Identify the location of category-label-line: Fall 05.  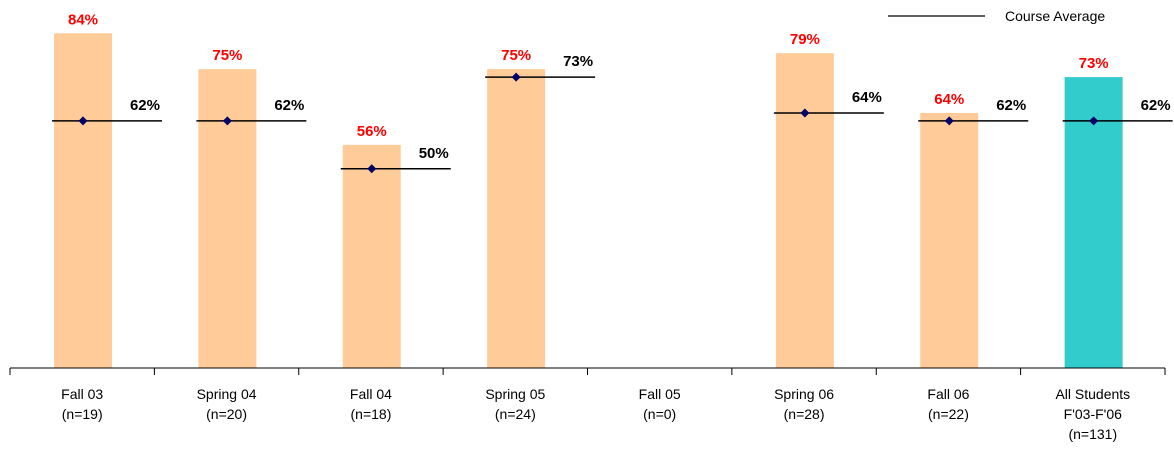
(660, 394).